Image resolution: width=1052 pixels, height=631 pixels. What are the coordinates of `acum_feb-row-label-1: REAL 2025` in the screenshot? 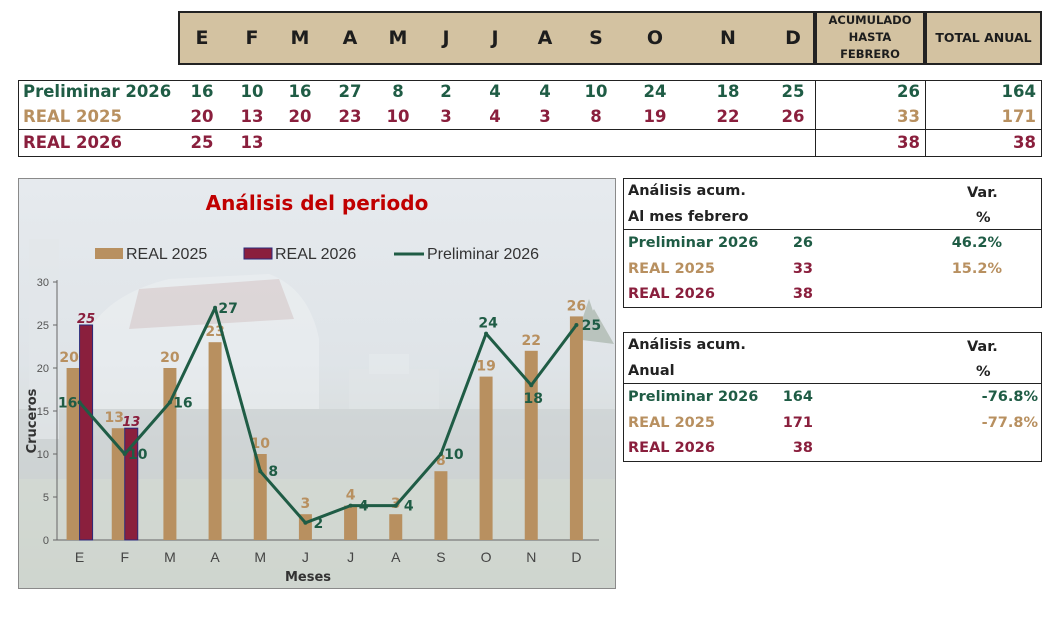 It's located at (671, 268).